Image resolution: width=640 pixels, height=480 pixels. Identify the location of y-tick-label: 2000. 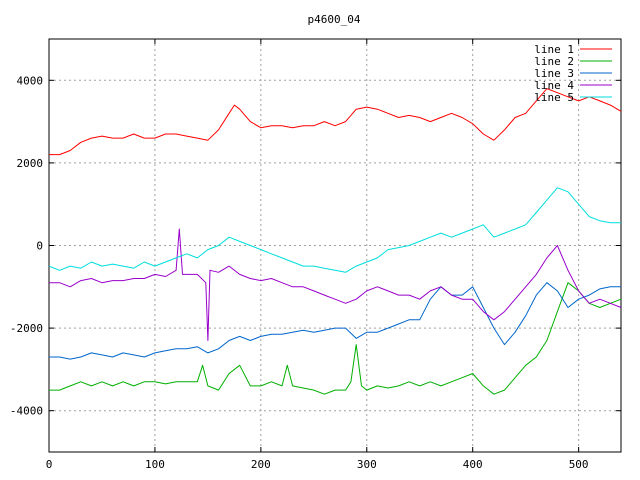
(30, 163).